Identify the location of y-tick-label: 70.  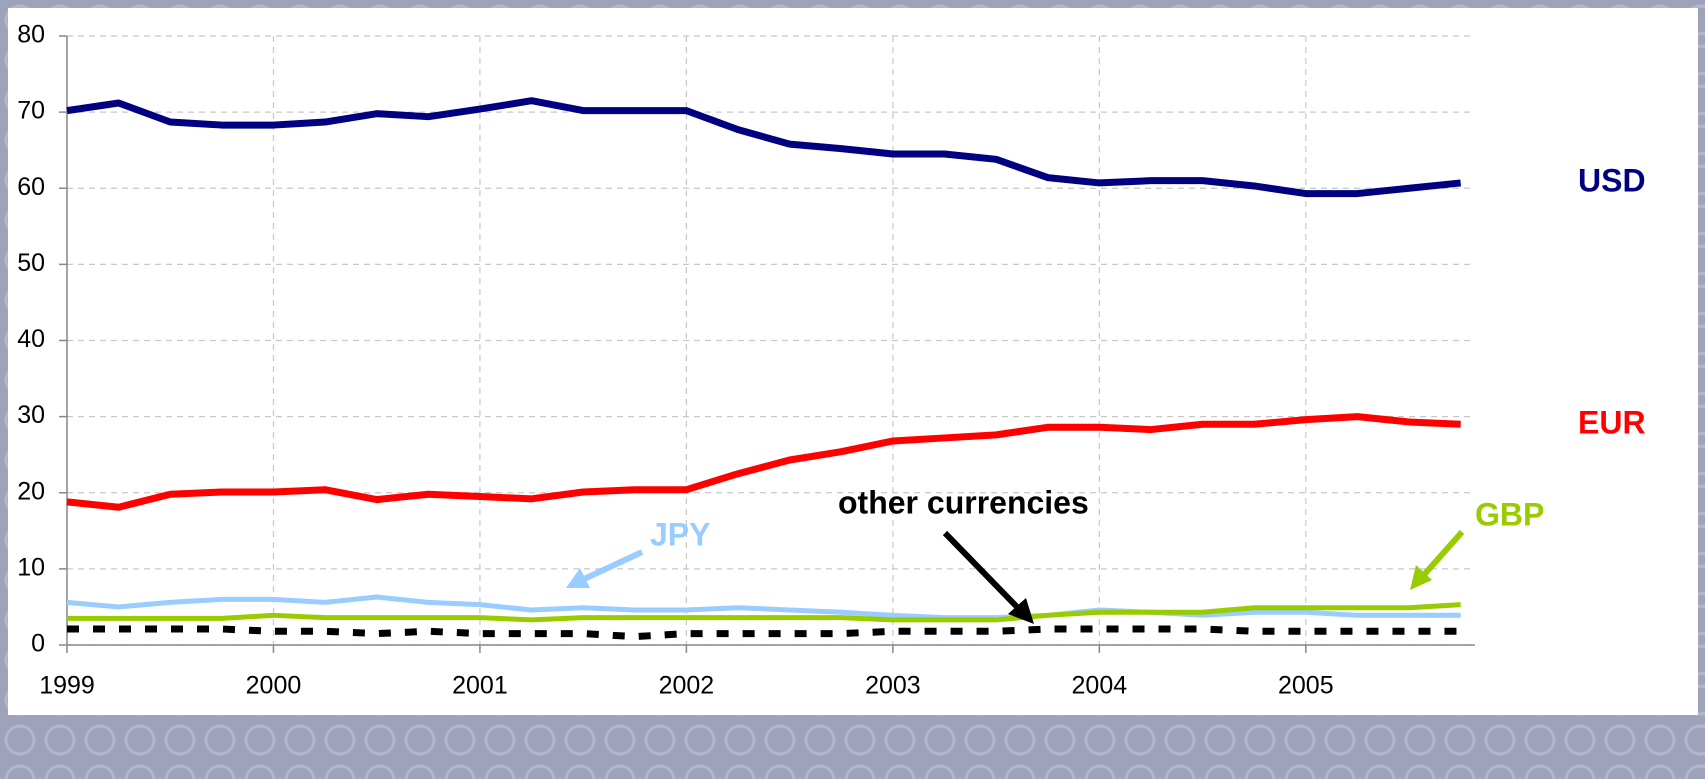
(31, 111).